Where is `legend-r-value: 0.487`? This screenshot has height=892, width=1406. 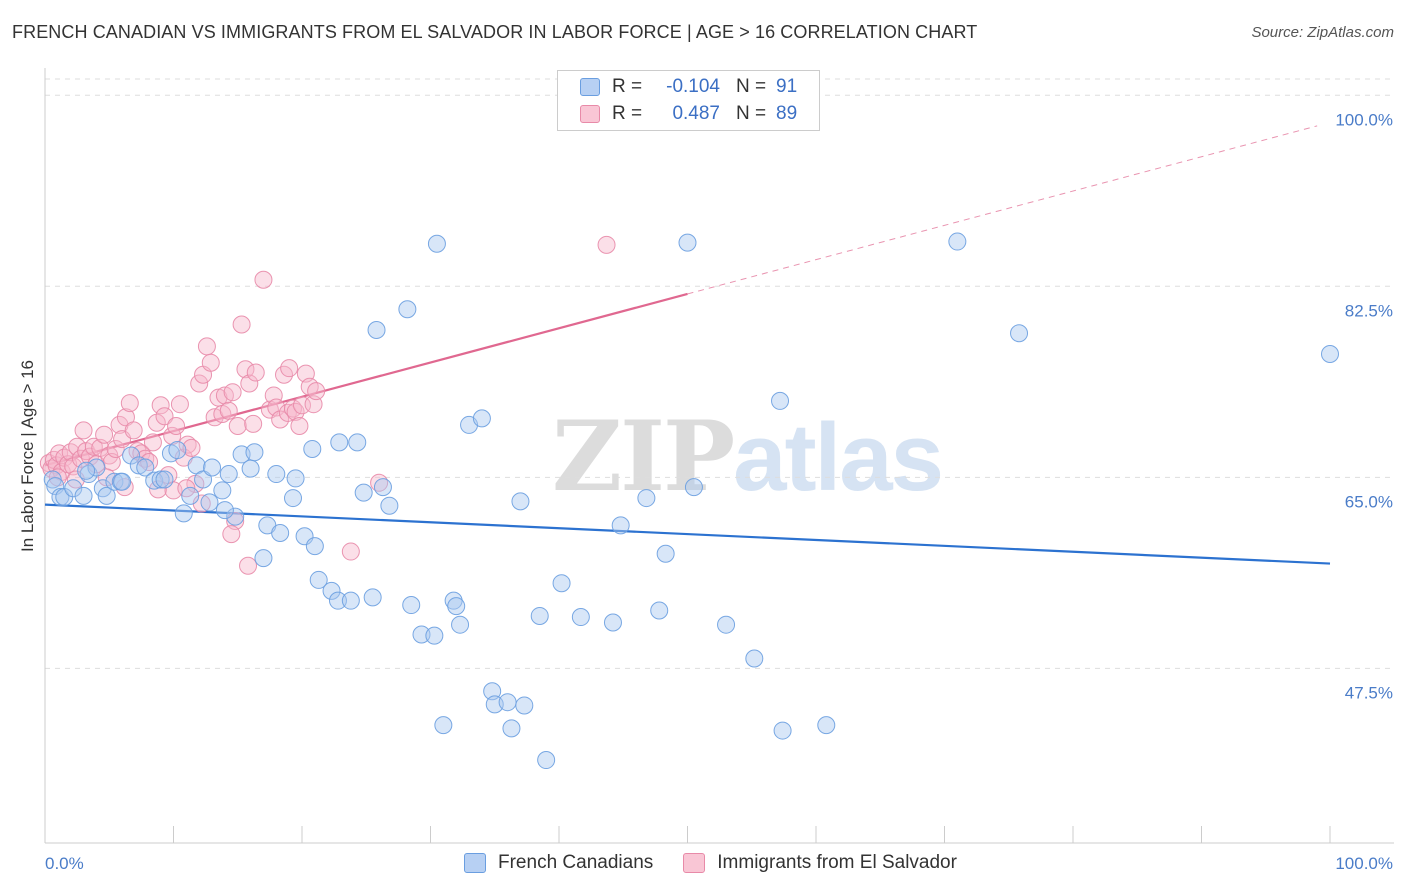 legend-r-value: 0.487 is located at coordinates (696, 113).